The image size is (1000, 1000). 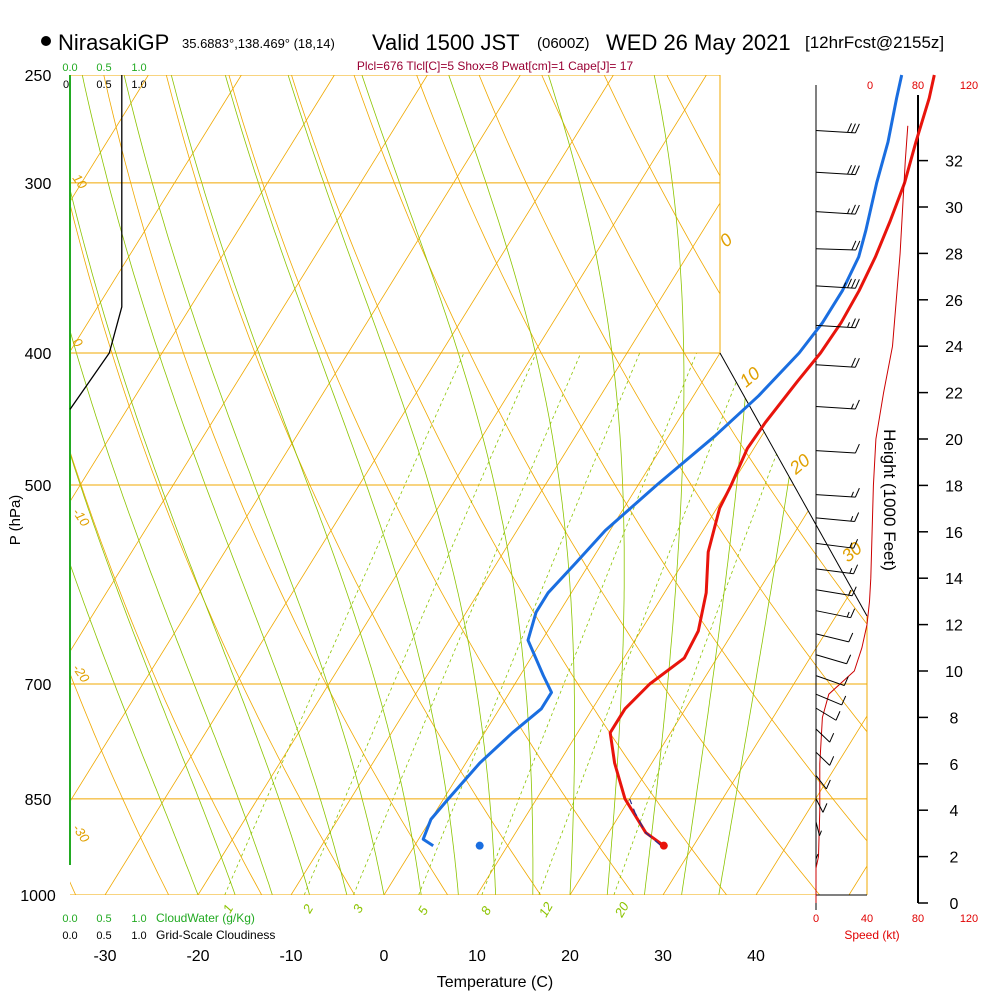 What do you see at coordinates (104, 956) in the screenshot?
I see `temperature-tick-label: -30` at bounding box center [104, 956].